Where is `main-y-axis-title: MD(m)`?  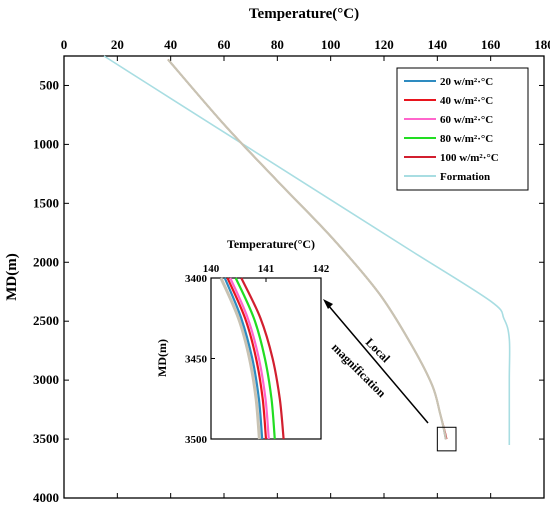 main-y-axis-title: MD(m) is located at coordinates (12, 276).